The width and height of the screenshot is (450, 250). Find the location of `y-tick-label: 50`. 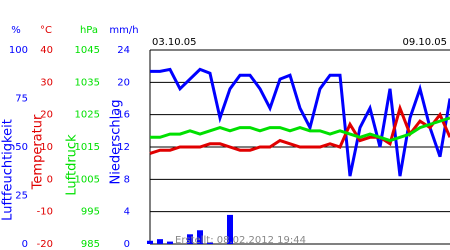

y-tick-label: 50 is located at coordinates (21, 147).